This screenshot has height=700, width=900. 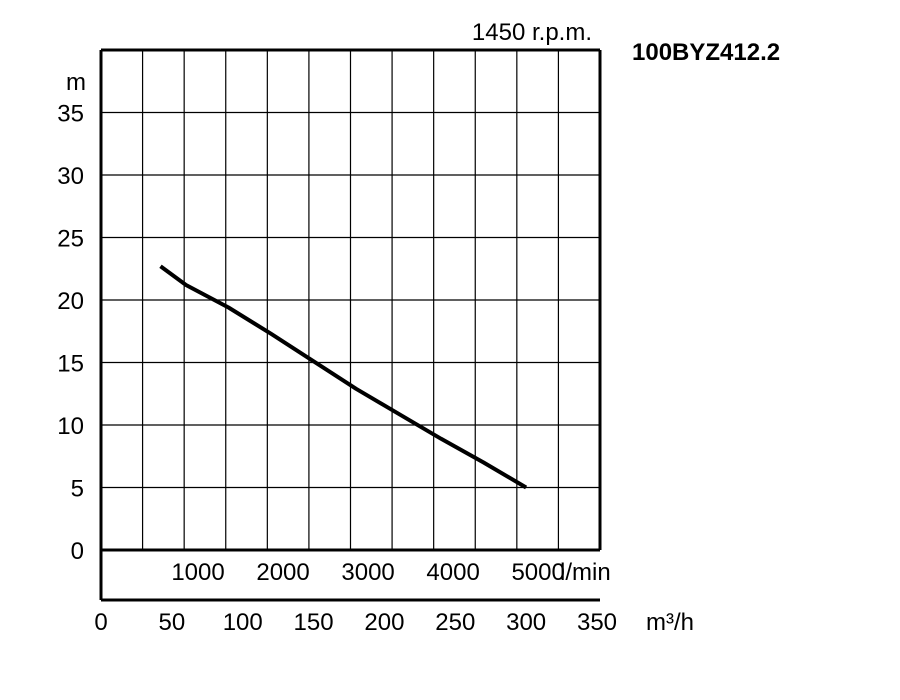 What do you see at coordinates (455, 622) in the screenshot?
I see `x-tick-label-m3h: 250` at bounding box center [455, 622].